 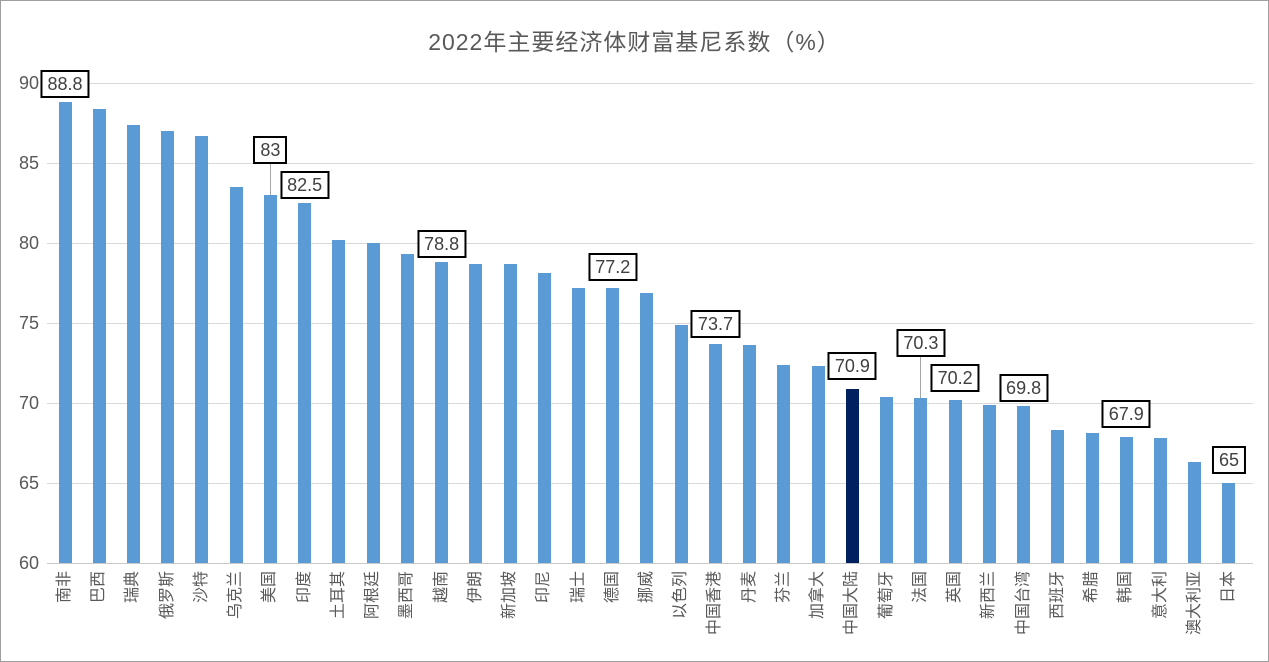 I want to click on x-axis-label: 以色列, so click(x=681, y=595).